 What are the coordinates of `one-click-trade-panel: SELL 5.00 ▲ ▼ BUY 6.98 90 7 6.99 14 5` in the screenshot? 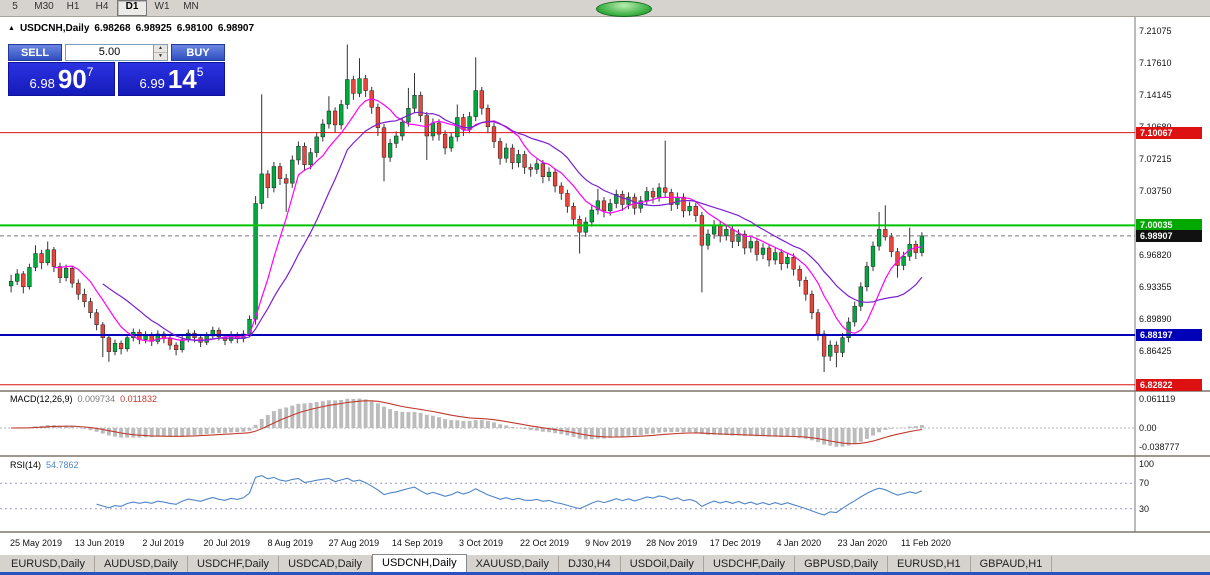 It's located at (116, 70).